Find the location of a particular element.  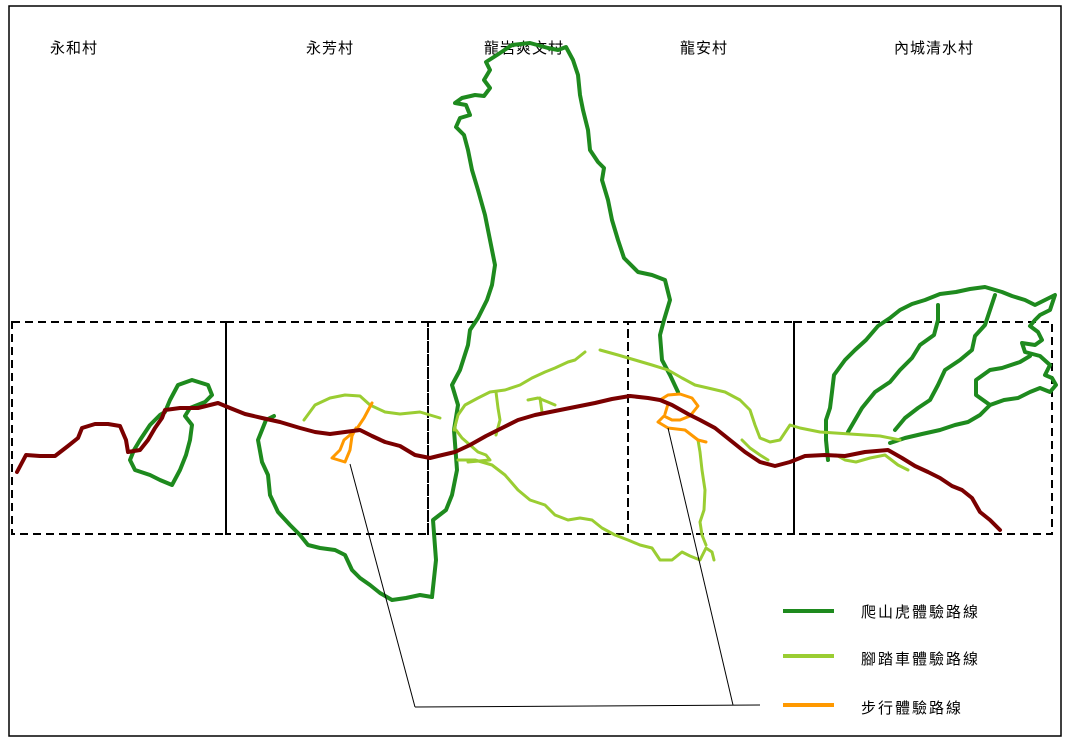

hiking-route-east-inner is located at coordinates (893, 368).